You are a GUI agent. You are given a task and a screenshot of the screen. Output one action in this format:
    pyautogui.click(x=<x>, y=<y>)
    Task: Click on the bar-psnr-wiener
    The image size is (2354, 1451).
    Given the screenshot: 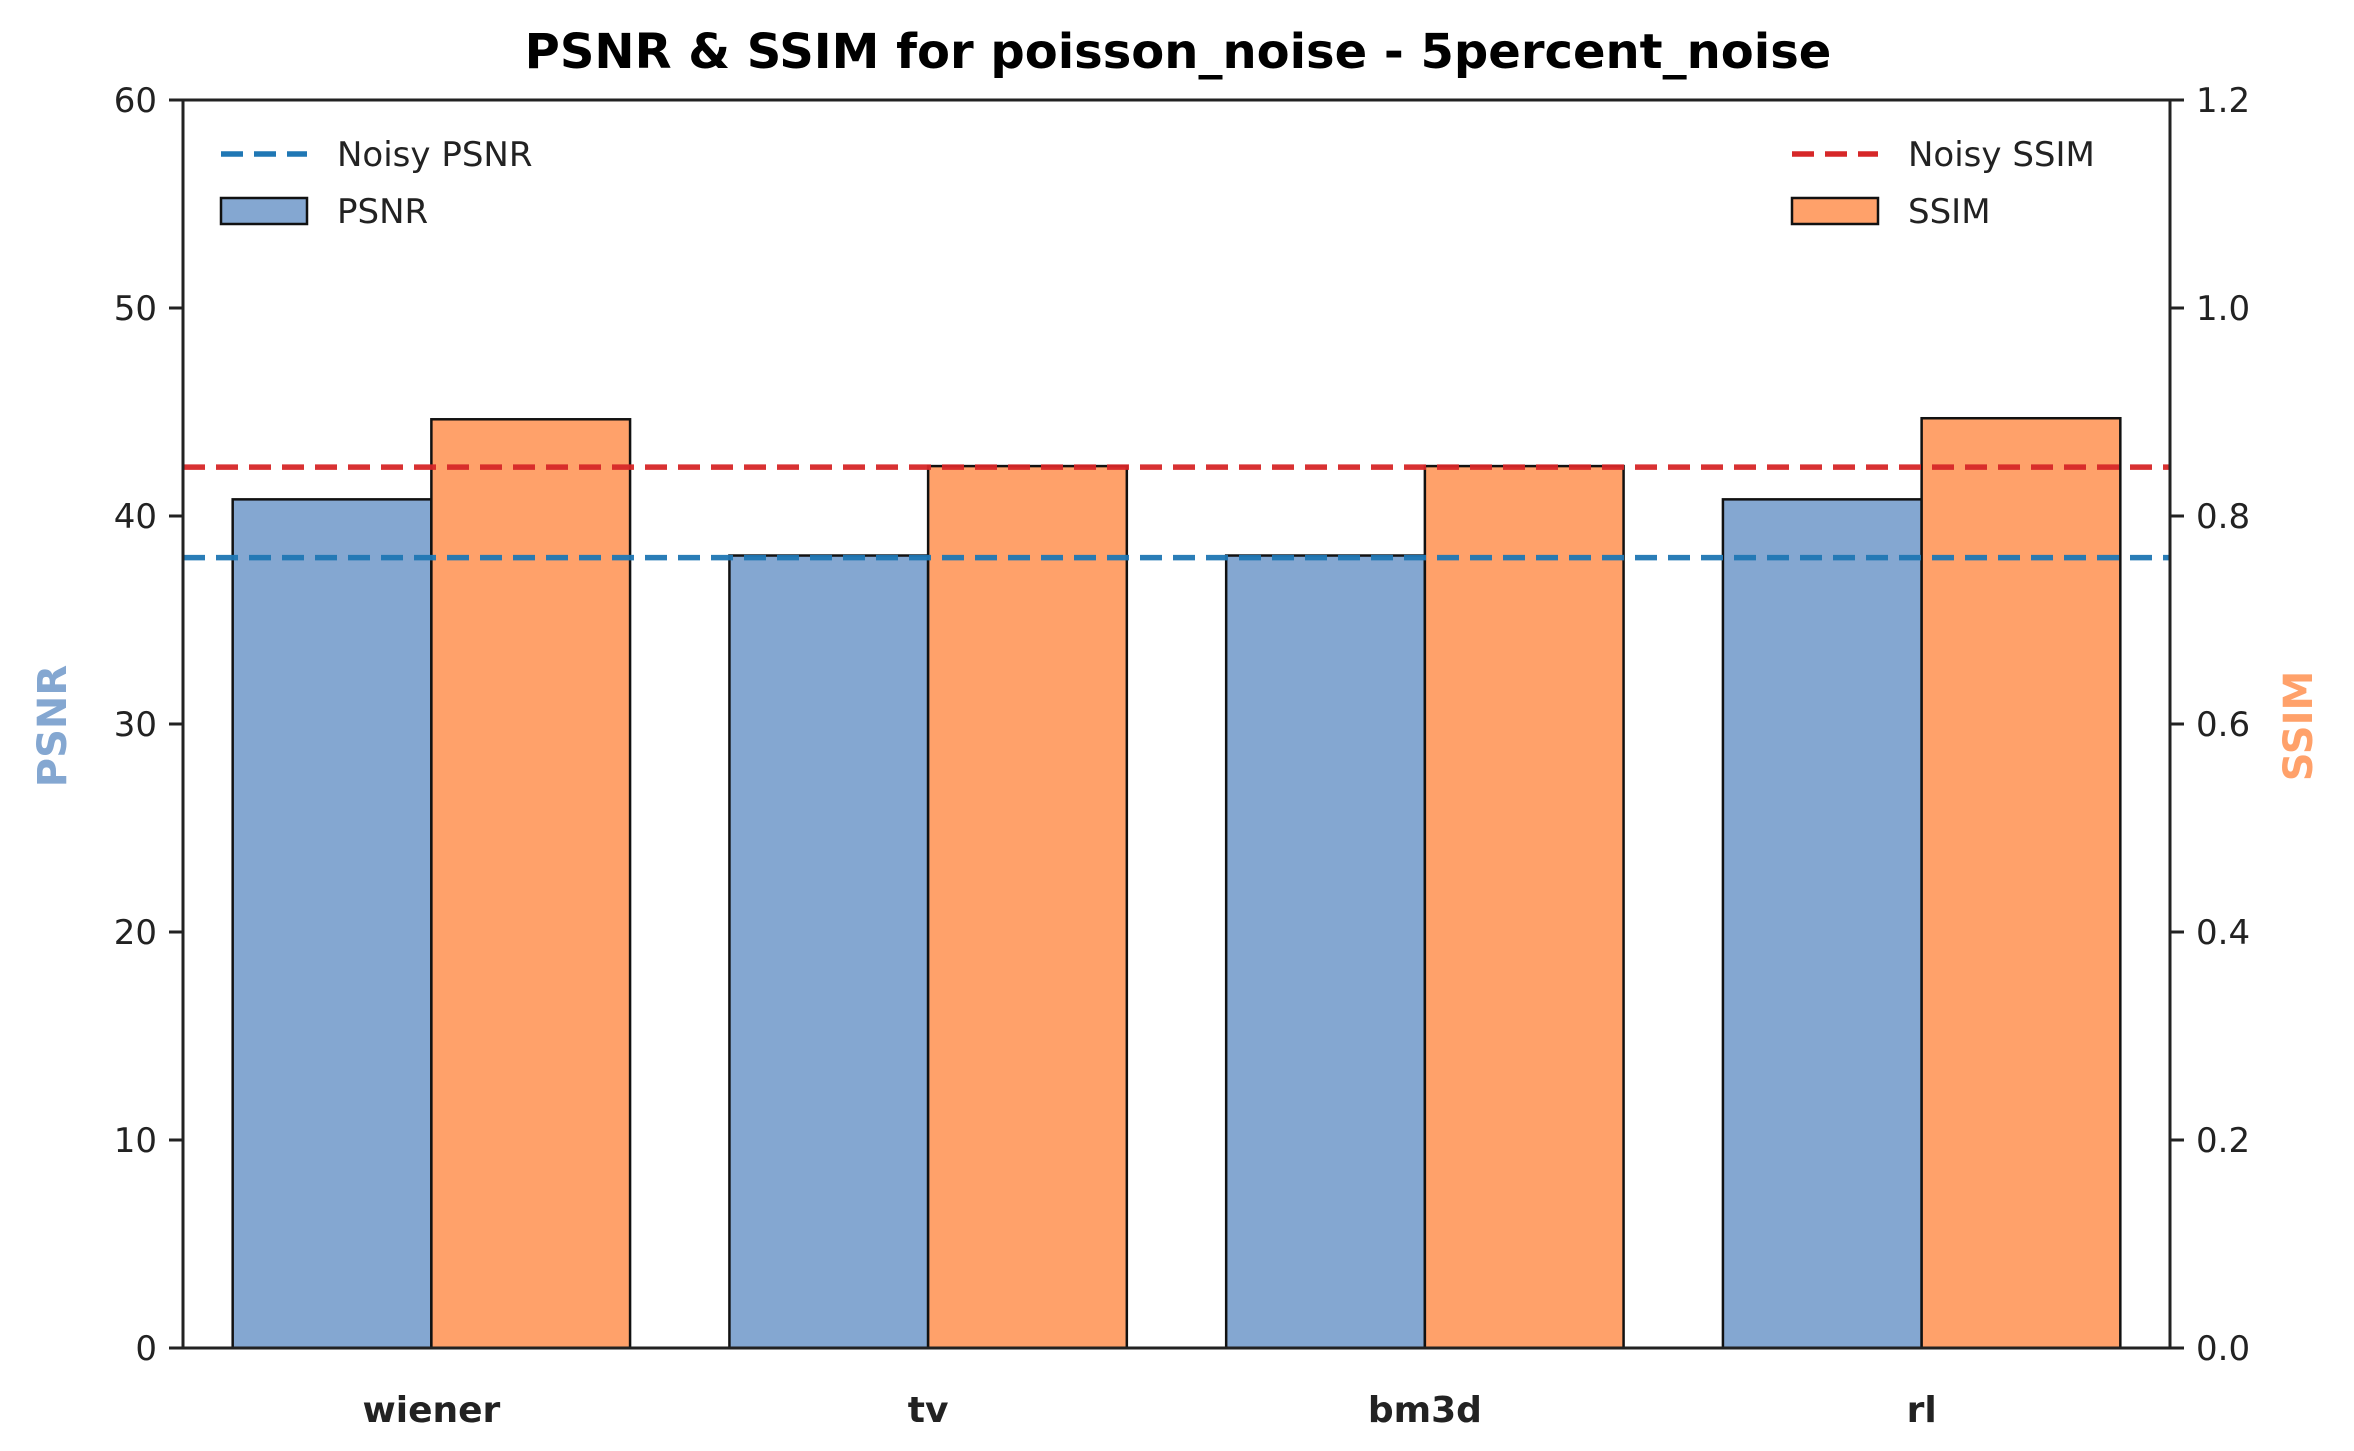 What is the action you would take?
    pyautogui.click(x=332, y=924)
    